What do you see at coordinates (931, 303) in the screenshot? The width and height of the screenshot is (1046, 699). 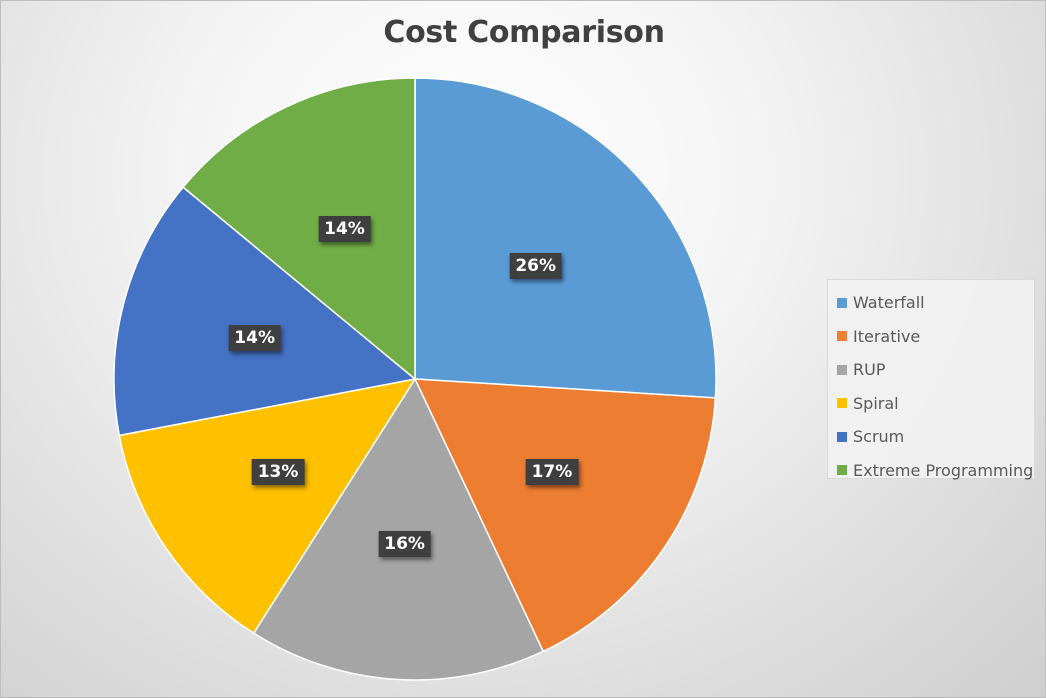 I see `legend-item-waterfall: Waterfall` at bounding box center [931, 303].